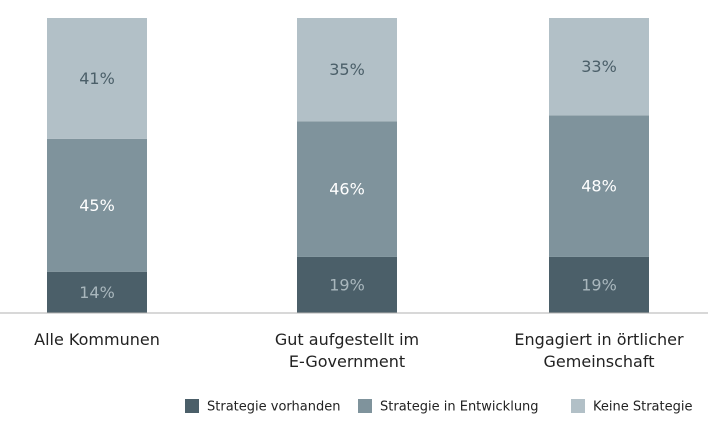 The image size is (708, 432). I want to click on value-label: 14%, so click(97, 292).